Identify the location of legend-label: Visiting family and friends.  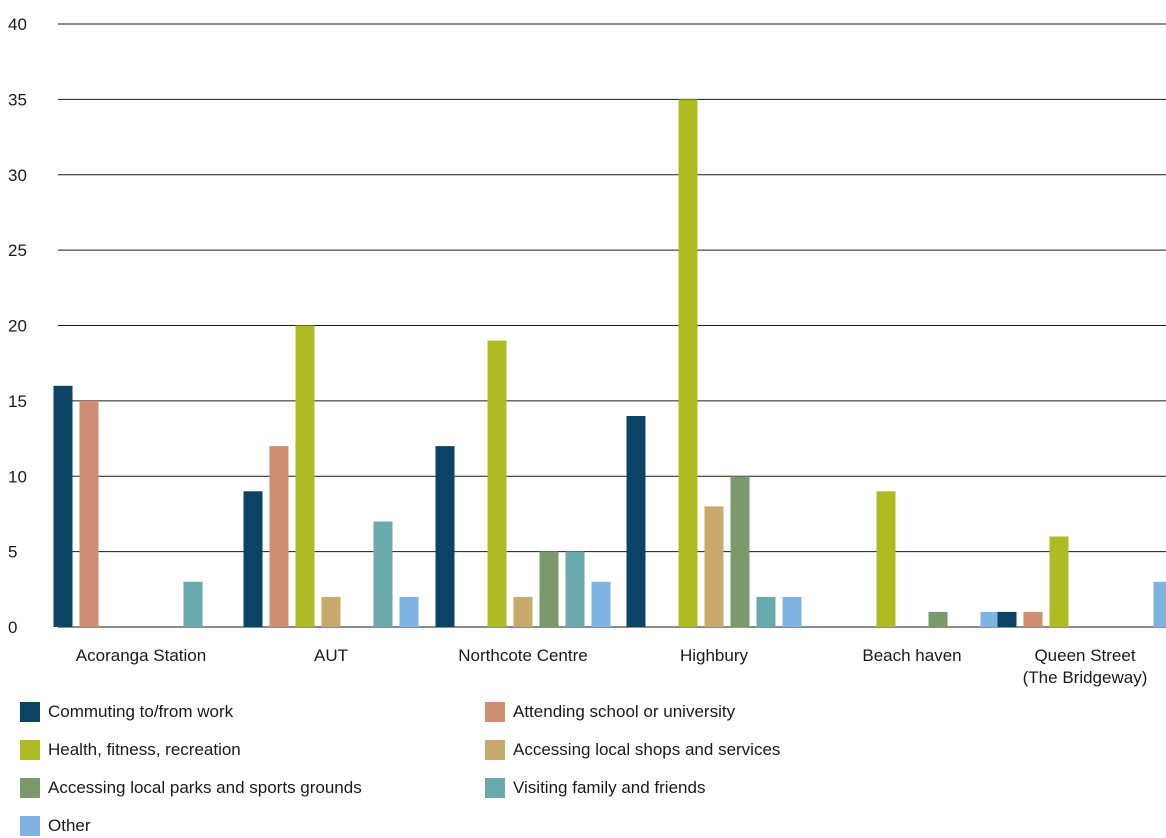
(609, 788).